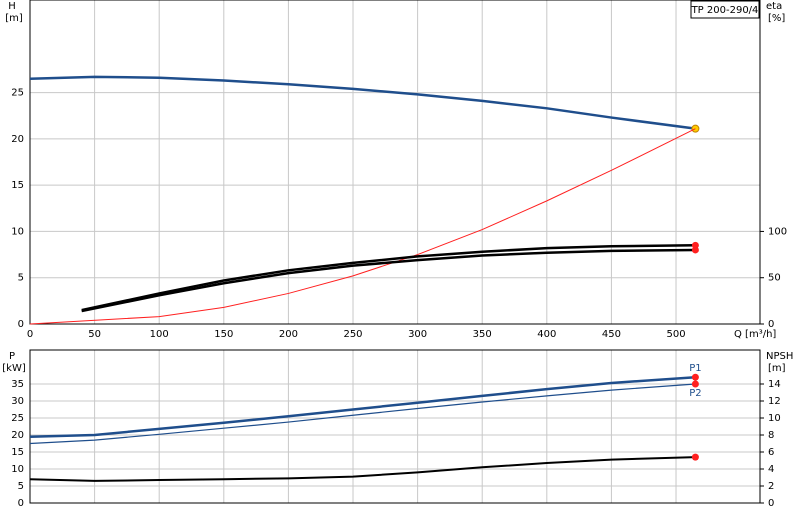 Image resolution: width=800 pixels, height=520 pixels. What do you see at coordinates (611, 334) in the screenshot?
I see `x-tick-label: 450` at bounding box center [611, 334].